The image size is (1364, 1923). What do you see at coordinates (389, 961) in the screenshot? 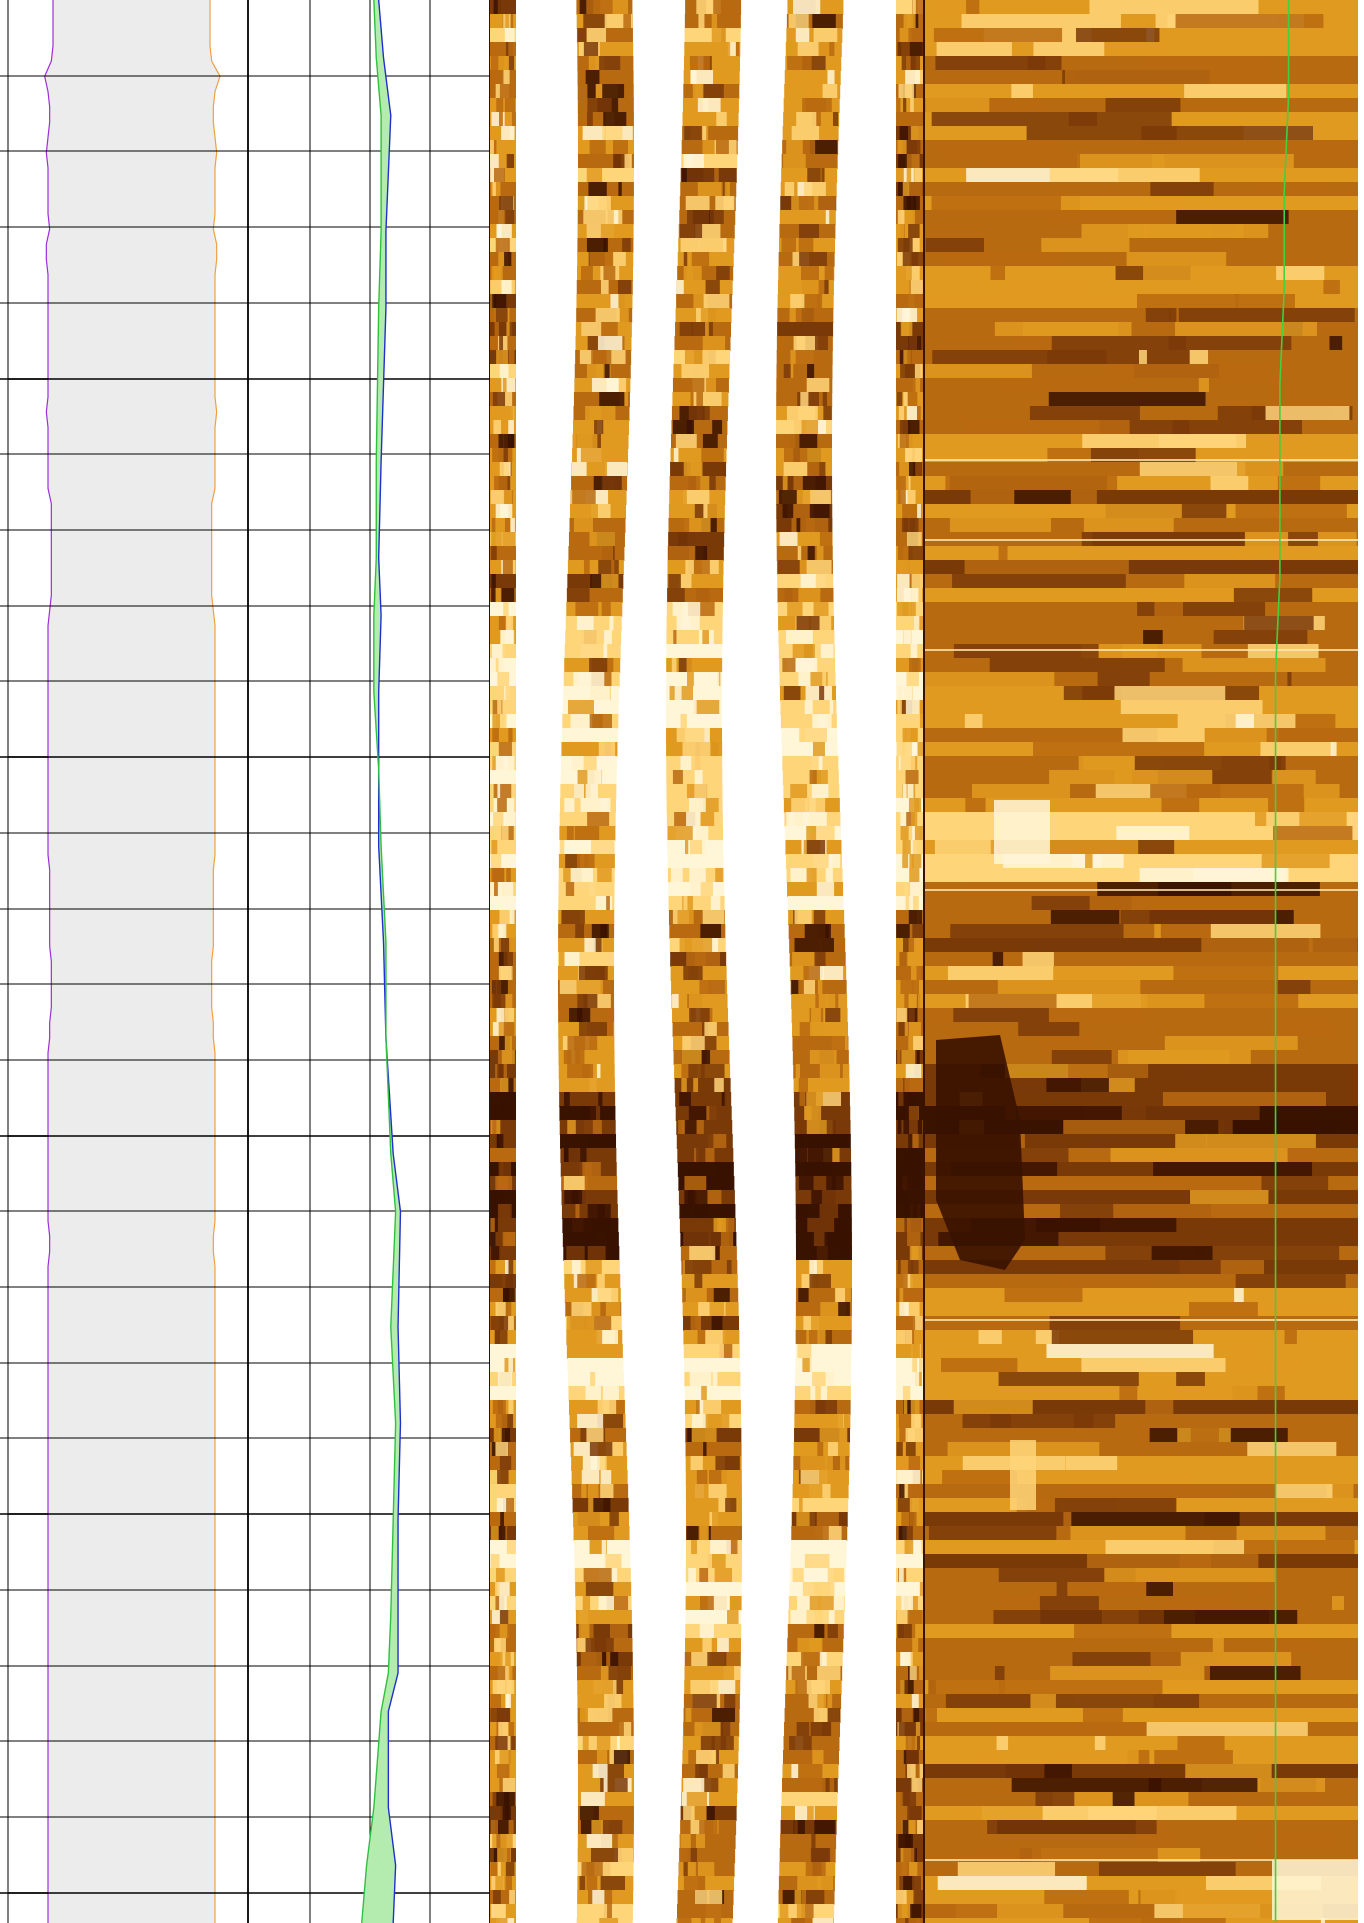
I see `curve-series-blue` at bounding box center [389, 961].